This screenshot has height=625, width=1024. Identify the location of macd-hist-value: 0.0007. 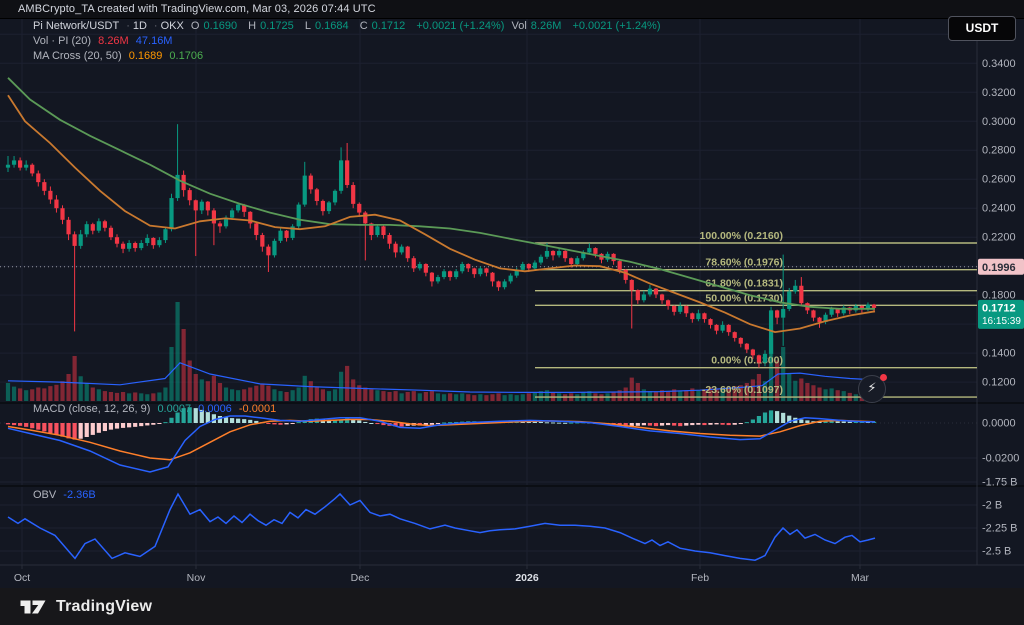
(174, 409).